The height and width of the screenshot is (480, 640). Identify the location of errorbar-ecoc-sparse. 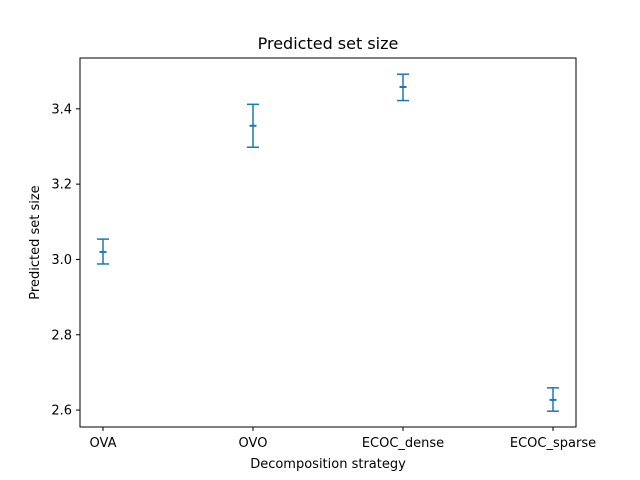
(553, 399).